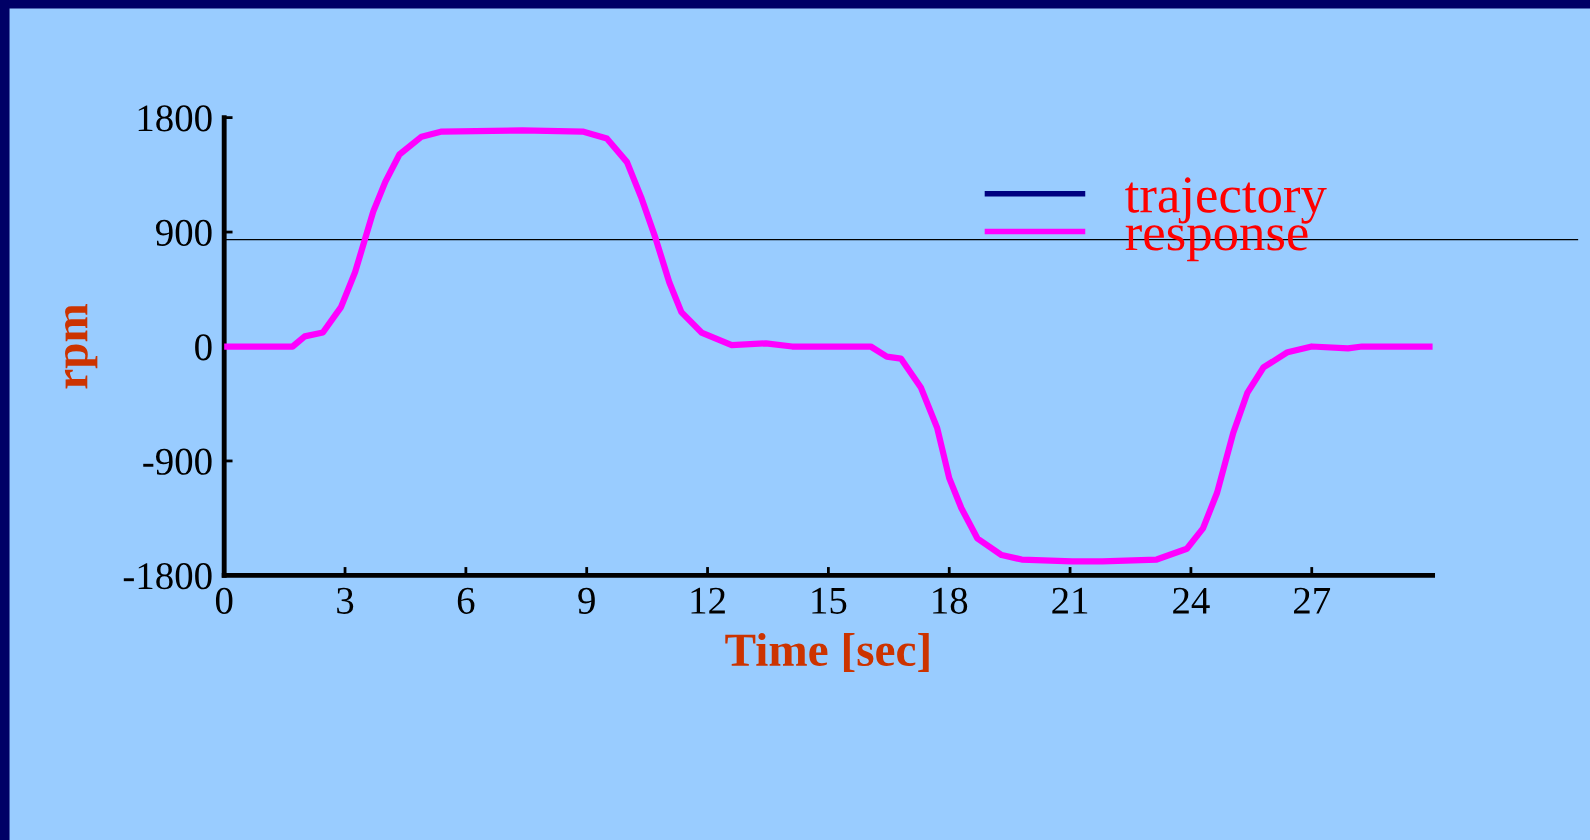  What do you see at coordinates (224, 600) in the screenshot?
I see `x-tick-label: 0` at bounding box center [224, 600].